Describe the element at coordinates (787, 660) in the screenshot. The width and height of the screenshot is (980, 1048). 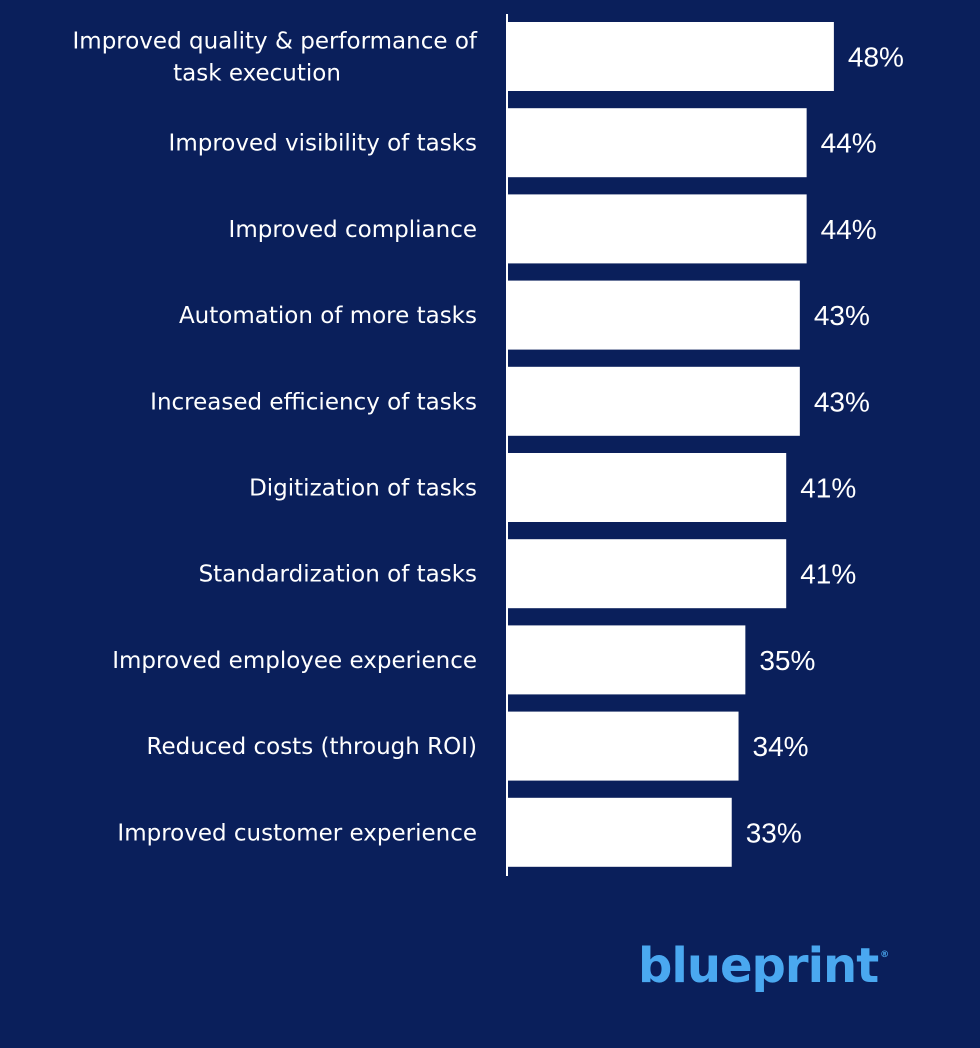
I see `data-label: 35%` at that location.